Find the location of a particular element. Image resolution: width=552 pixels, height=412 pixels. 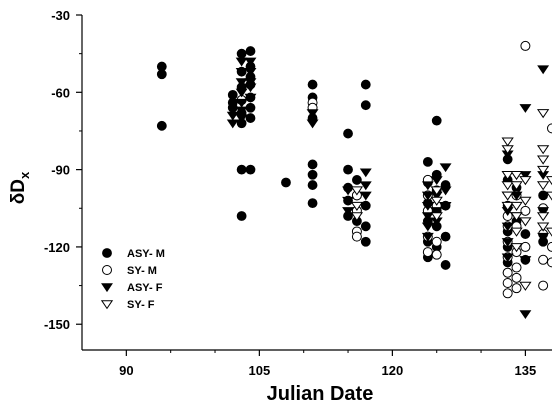

legend-label: ASY- M is located at coordinates (146, 254).